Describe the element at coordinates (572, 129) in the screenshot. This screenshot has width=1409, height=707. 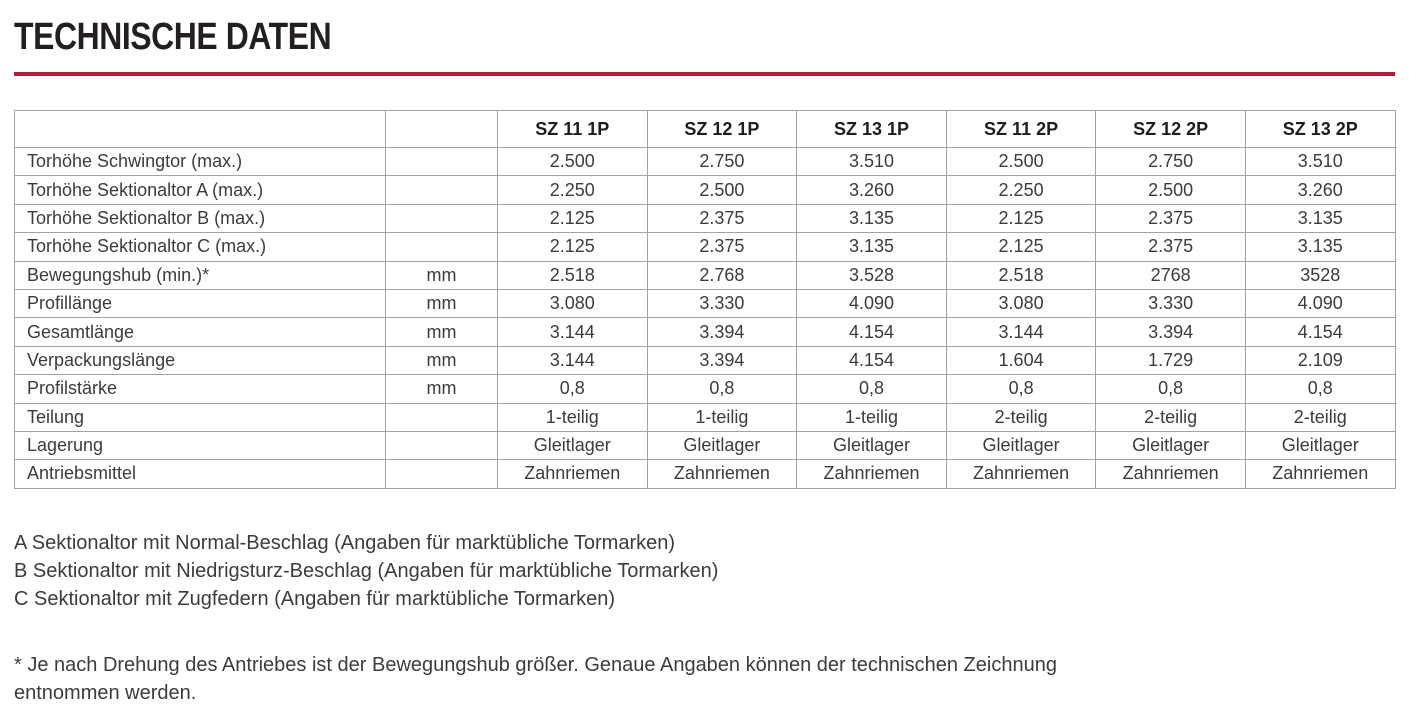
I see `column-header: SZ 11 1P` at that location.